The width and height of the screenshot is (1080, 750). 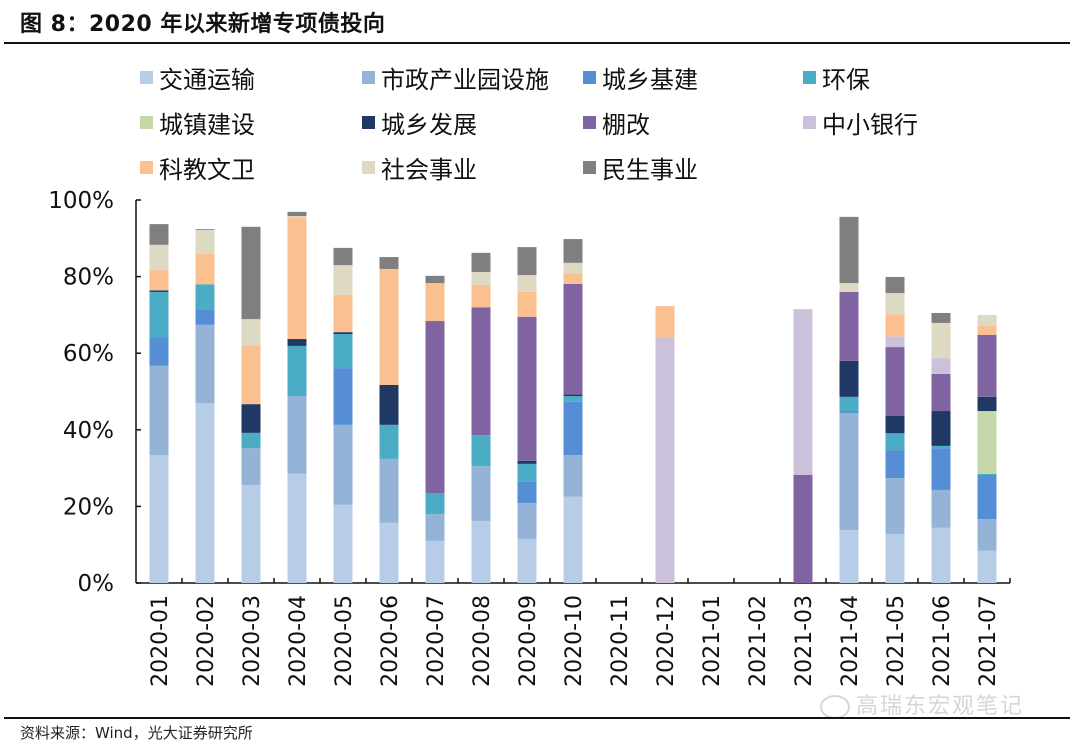 I want to click on legend-item: 中小银行, so click(x=860, y=122).